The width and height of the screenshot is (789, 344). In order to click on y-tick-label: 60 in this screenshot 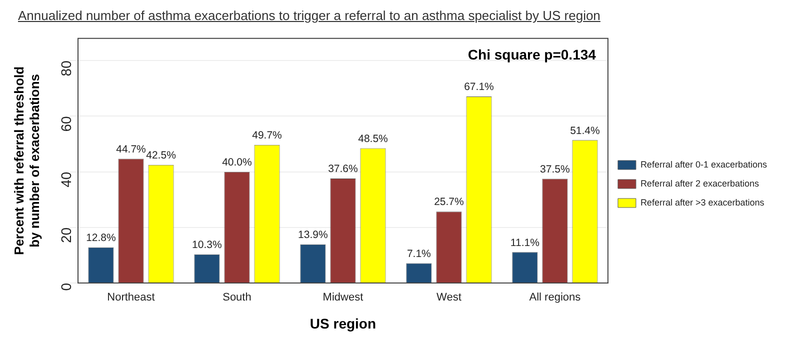, I will do `click(66, 124)`.